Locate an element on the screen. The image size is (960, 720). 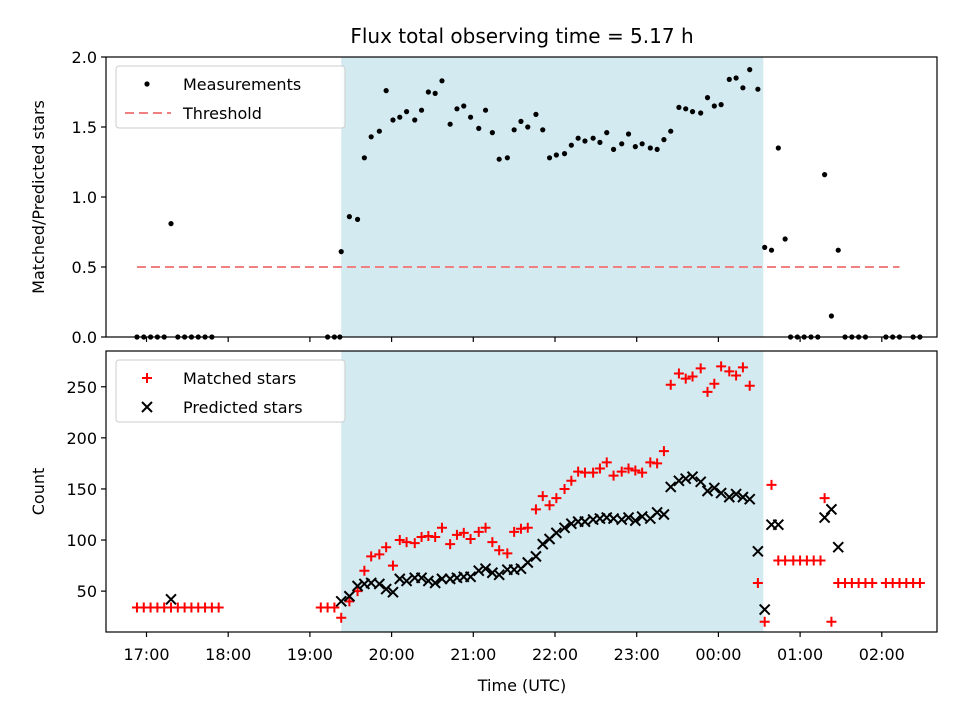
legend: Measurements Threshold is located at coordinates (230, 97).